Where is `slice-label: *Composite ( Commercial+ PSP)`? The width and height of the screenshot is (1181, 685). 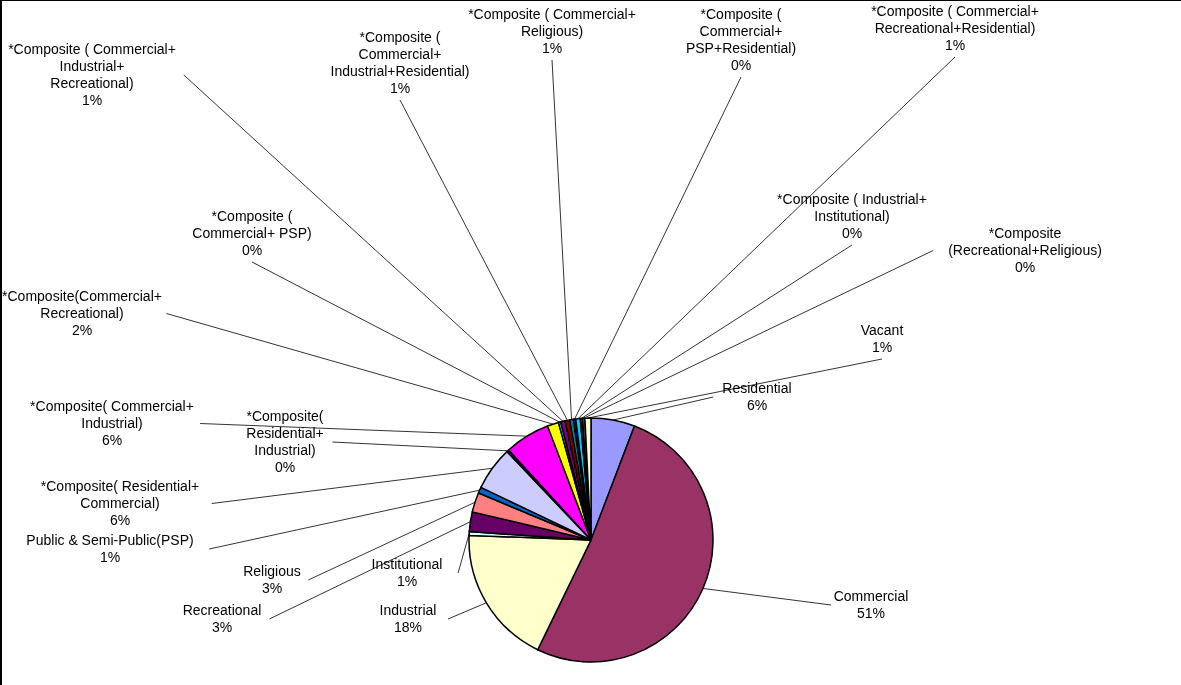
slice-label: *Composite ( Commercial+ PSP) is located at coordinates (252, 224).